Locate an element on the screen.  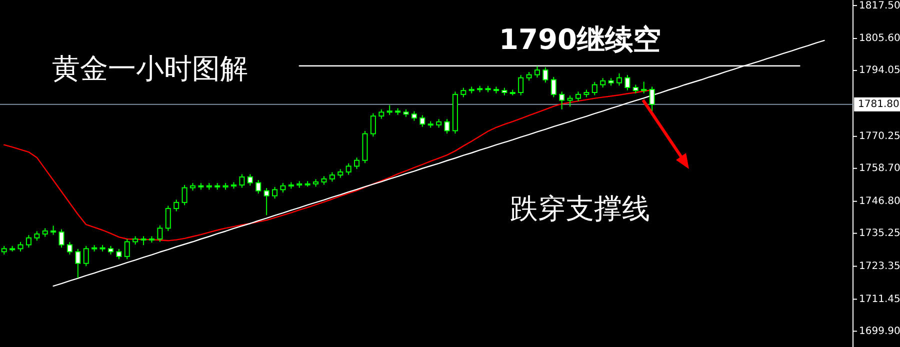
y-tick-label: 1805.60 is located at coordinates (879, 38).